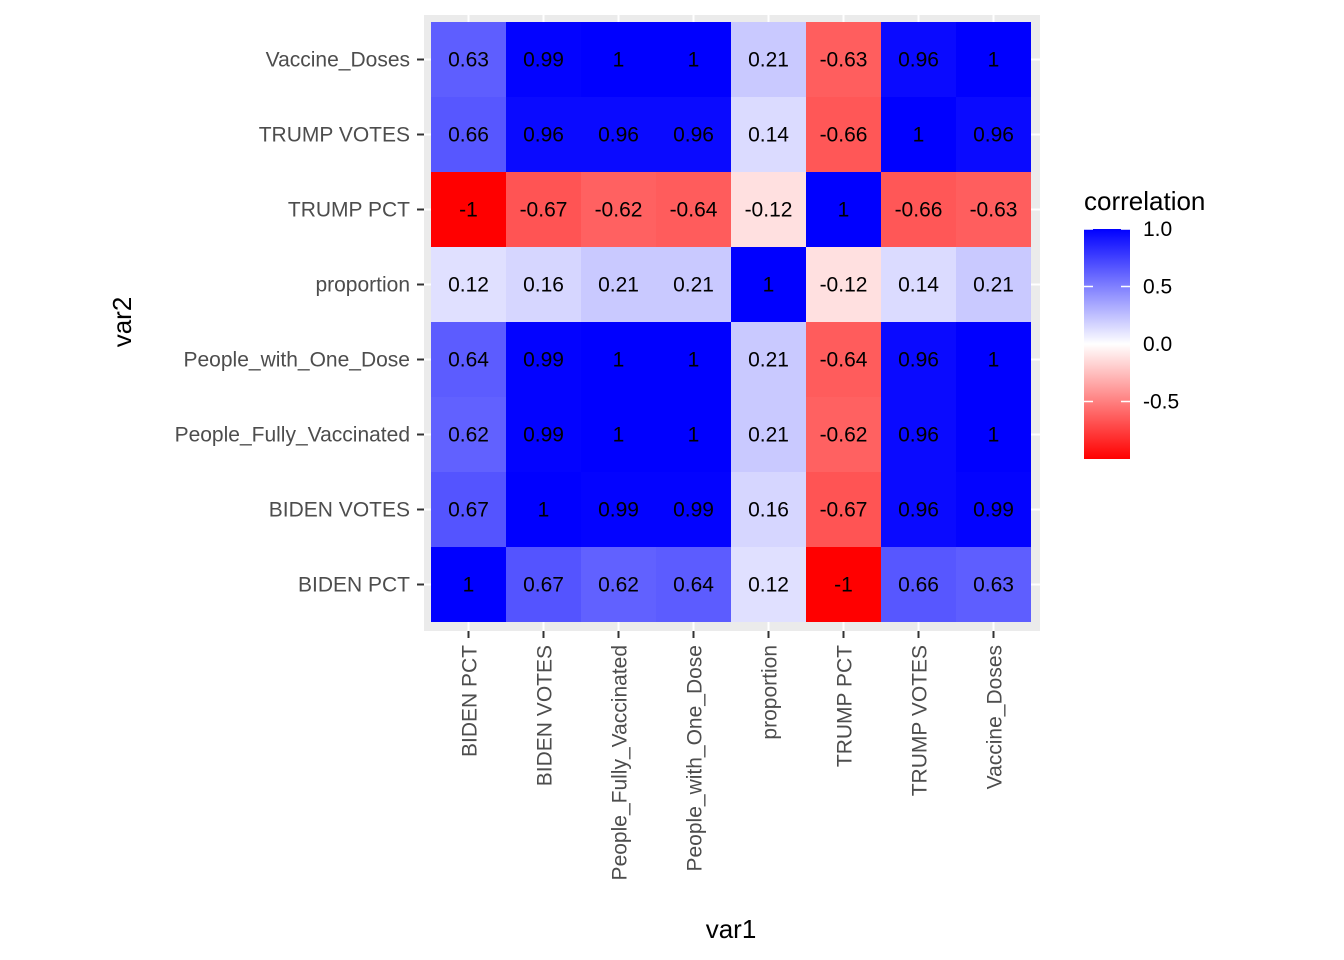  I want to click on x-tick-label: proportion, so click(770, 692).